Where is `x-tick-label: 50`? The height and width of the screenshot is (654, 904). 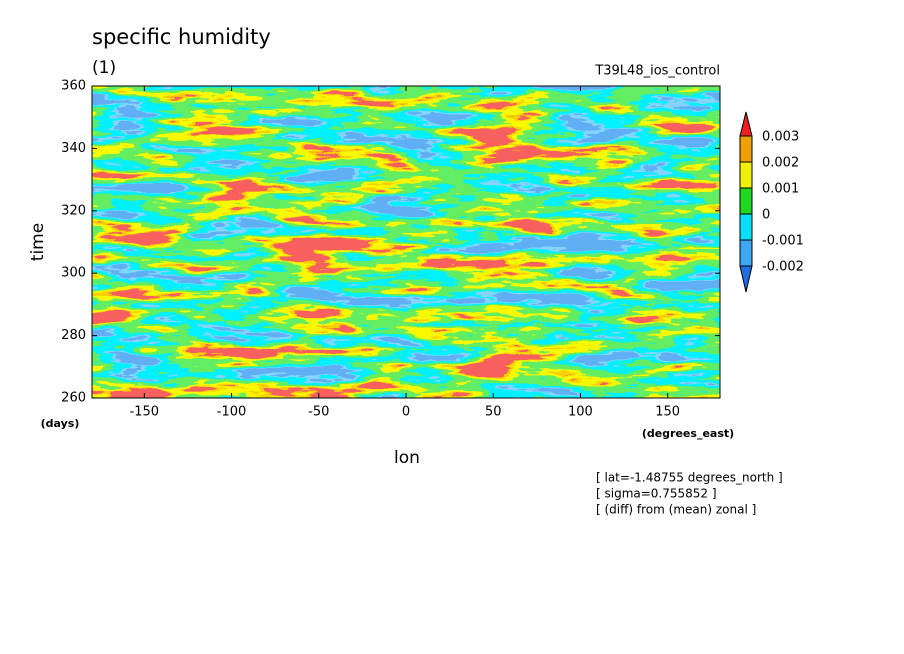
x-tick-label: 50 is located at coordinates (493, 412).